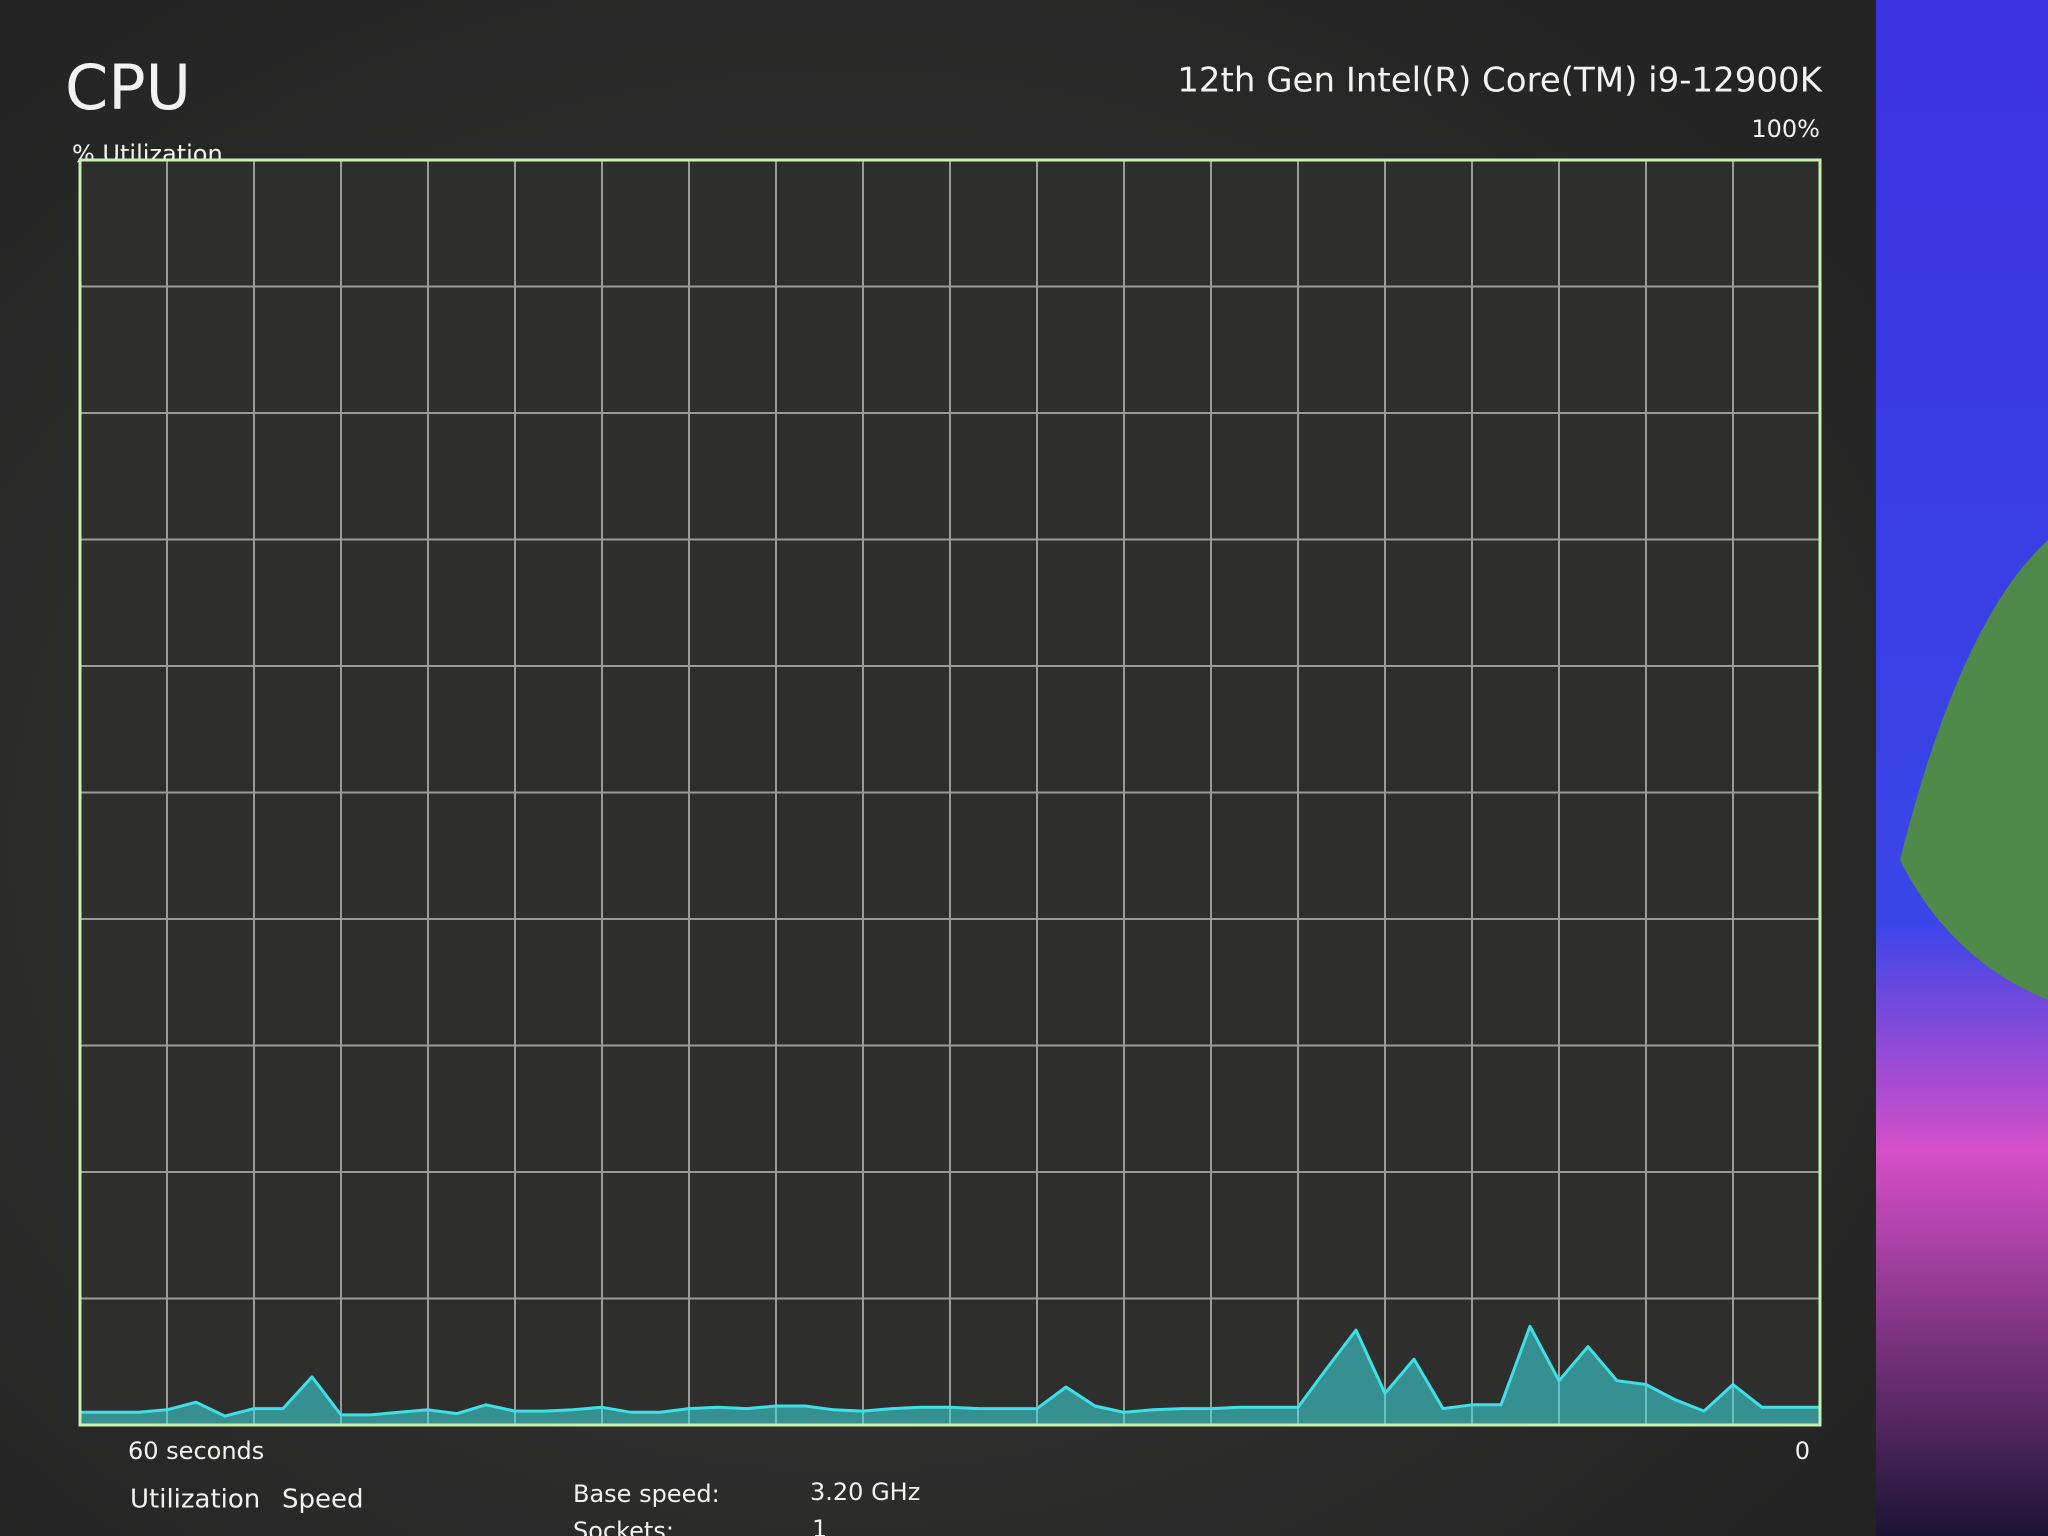 The width and height of the screenshot is (2048, 1536). Describe the element at coordinates (195, 1500) in the screenshot. I see `stat-label: Utilization` at that location.